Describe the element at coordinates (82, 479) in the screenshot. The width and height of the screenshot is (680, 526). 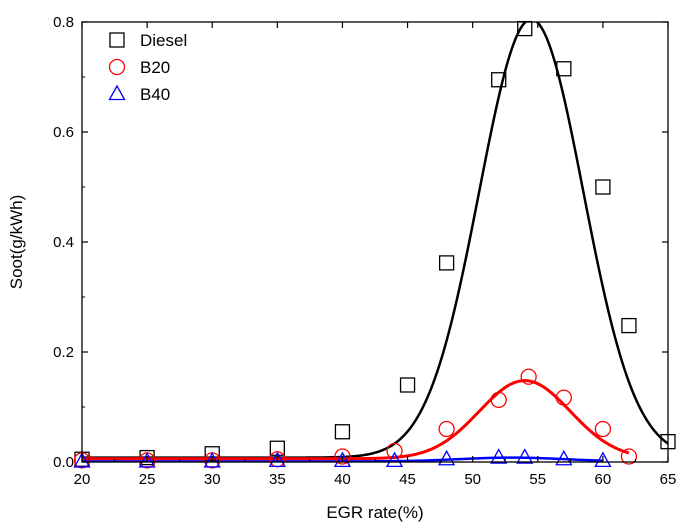
I see `x-tick-label: 20` at that location.